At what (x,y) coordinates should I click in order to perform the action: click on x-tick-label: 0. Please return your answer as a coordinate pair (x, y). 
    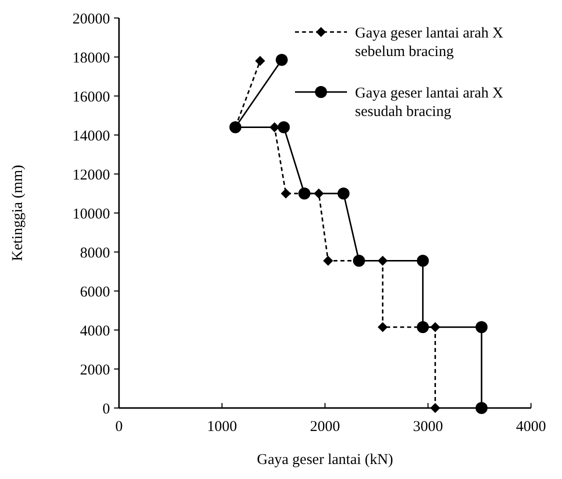
    Looking at the image, I should click on (119, 427).